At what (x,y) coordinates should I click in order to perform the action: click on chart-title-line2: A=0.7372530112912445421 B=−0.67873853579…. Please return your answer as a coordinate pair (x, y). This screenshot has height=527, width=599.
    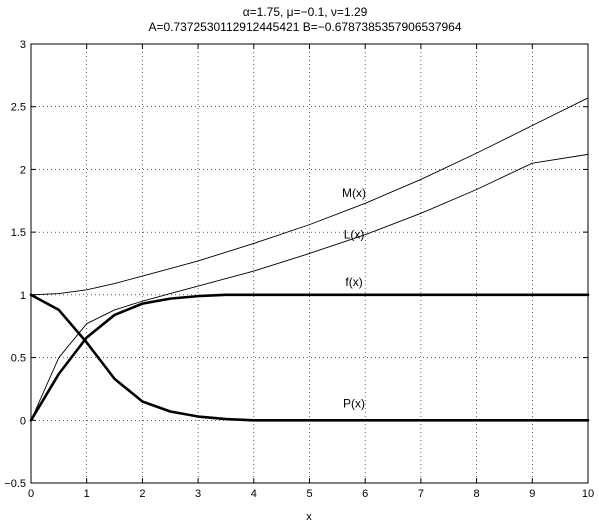
    Looking at the image, I should click on (304, 27).